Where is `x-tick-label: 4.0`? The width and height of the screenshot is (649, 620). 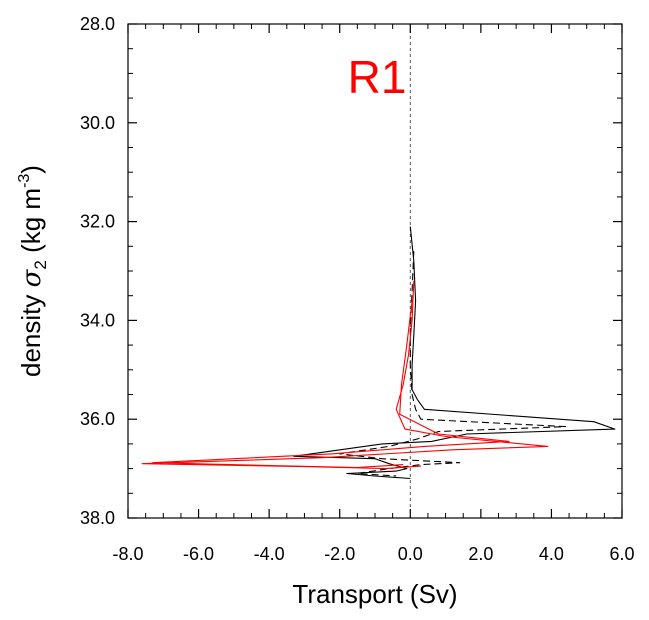
x-tick-label: 4.0 is located at coordinates (551, 554).